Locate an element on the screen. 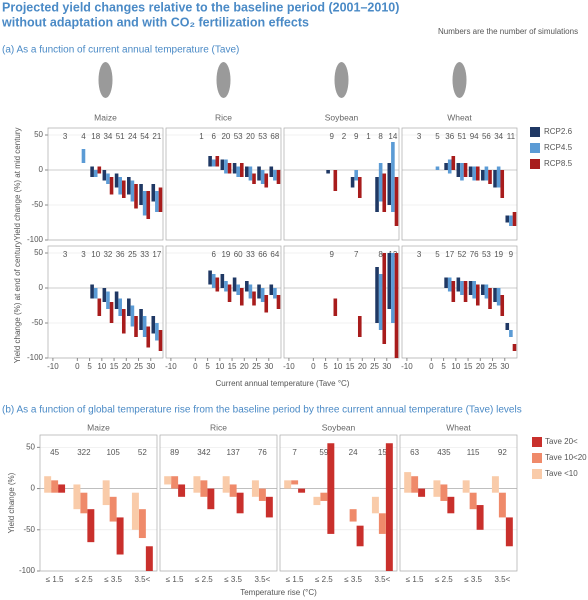 This screenshot has height=600, width=588. y-axis-label: Yield change (%) at end of century is located at coordinates (17, 302).